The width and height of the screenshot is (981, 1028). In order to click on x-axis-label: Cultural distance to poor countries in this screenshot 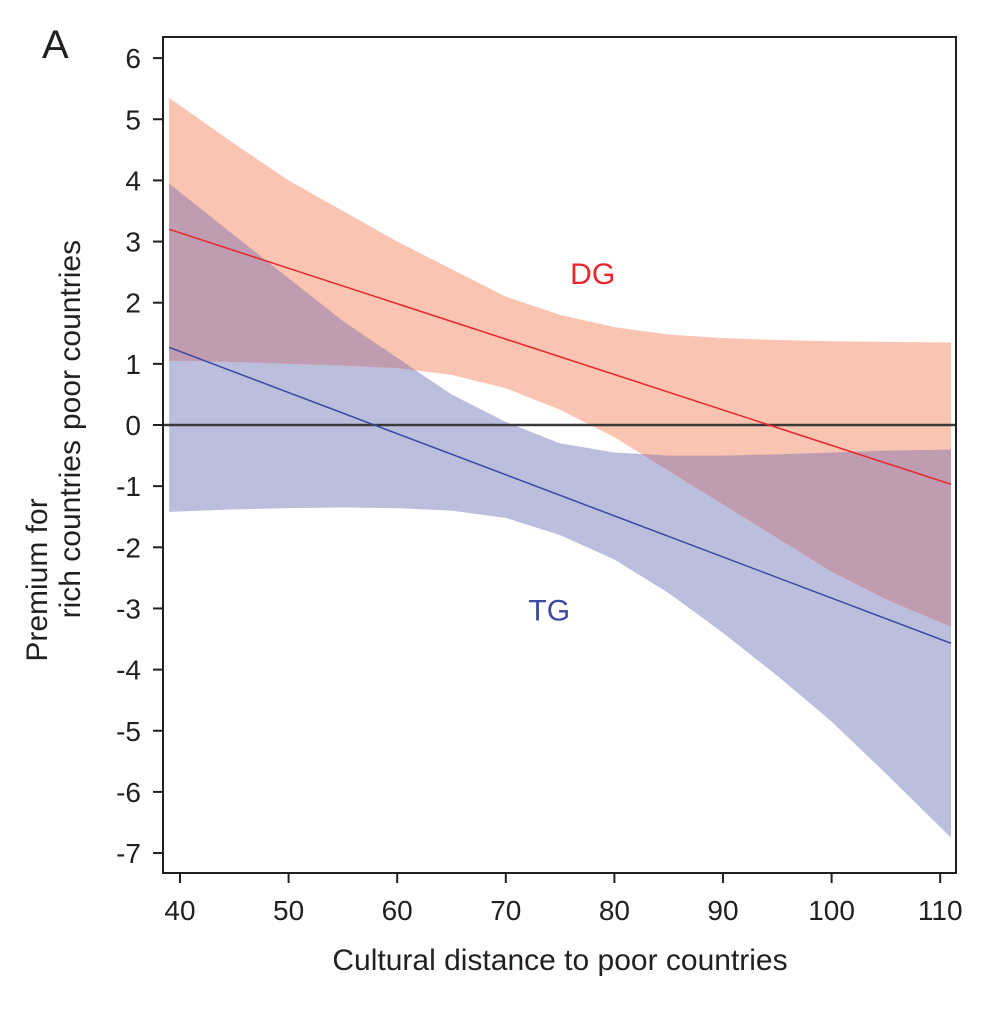, I will do `click(559, 960)`.